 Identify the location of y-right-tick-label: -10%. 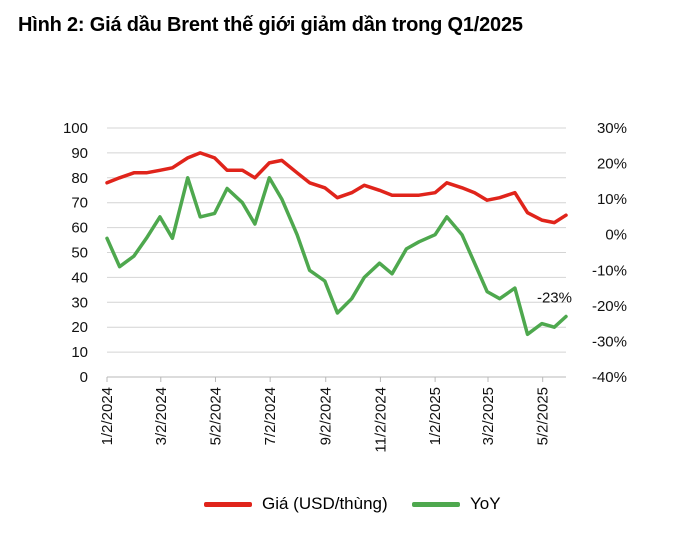
(609, 270).